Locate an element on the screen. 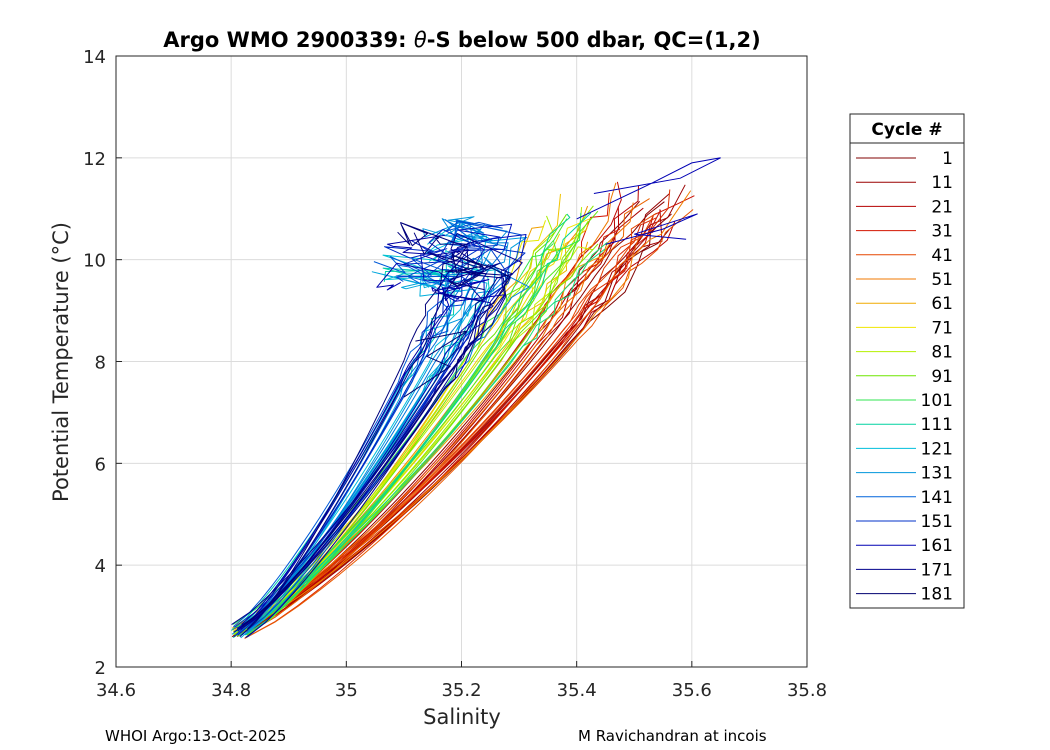 The image size is (1050, 750). y-axis-label: Potential Temperature (°C) is located at coordinates (61, 362).